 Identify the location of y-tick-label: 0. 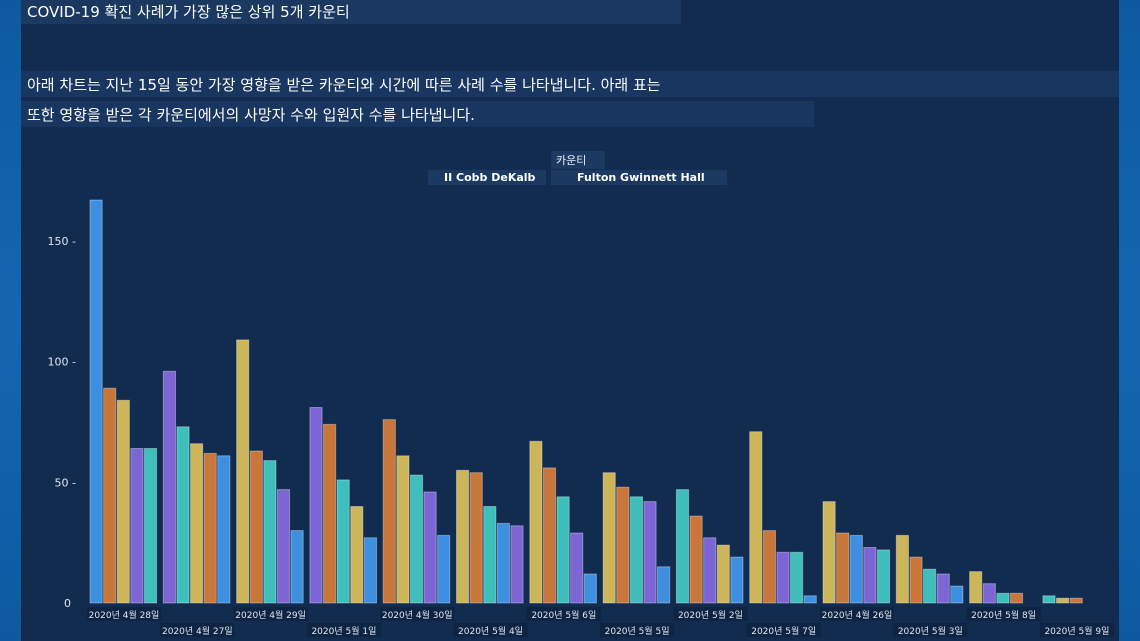
(67, 603).